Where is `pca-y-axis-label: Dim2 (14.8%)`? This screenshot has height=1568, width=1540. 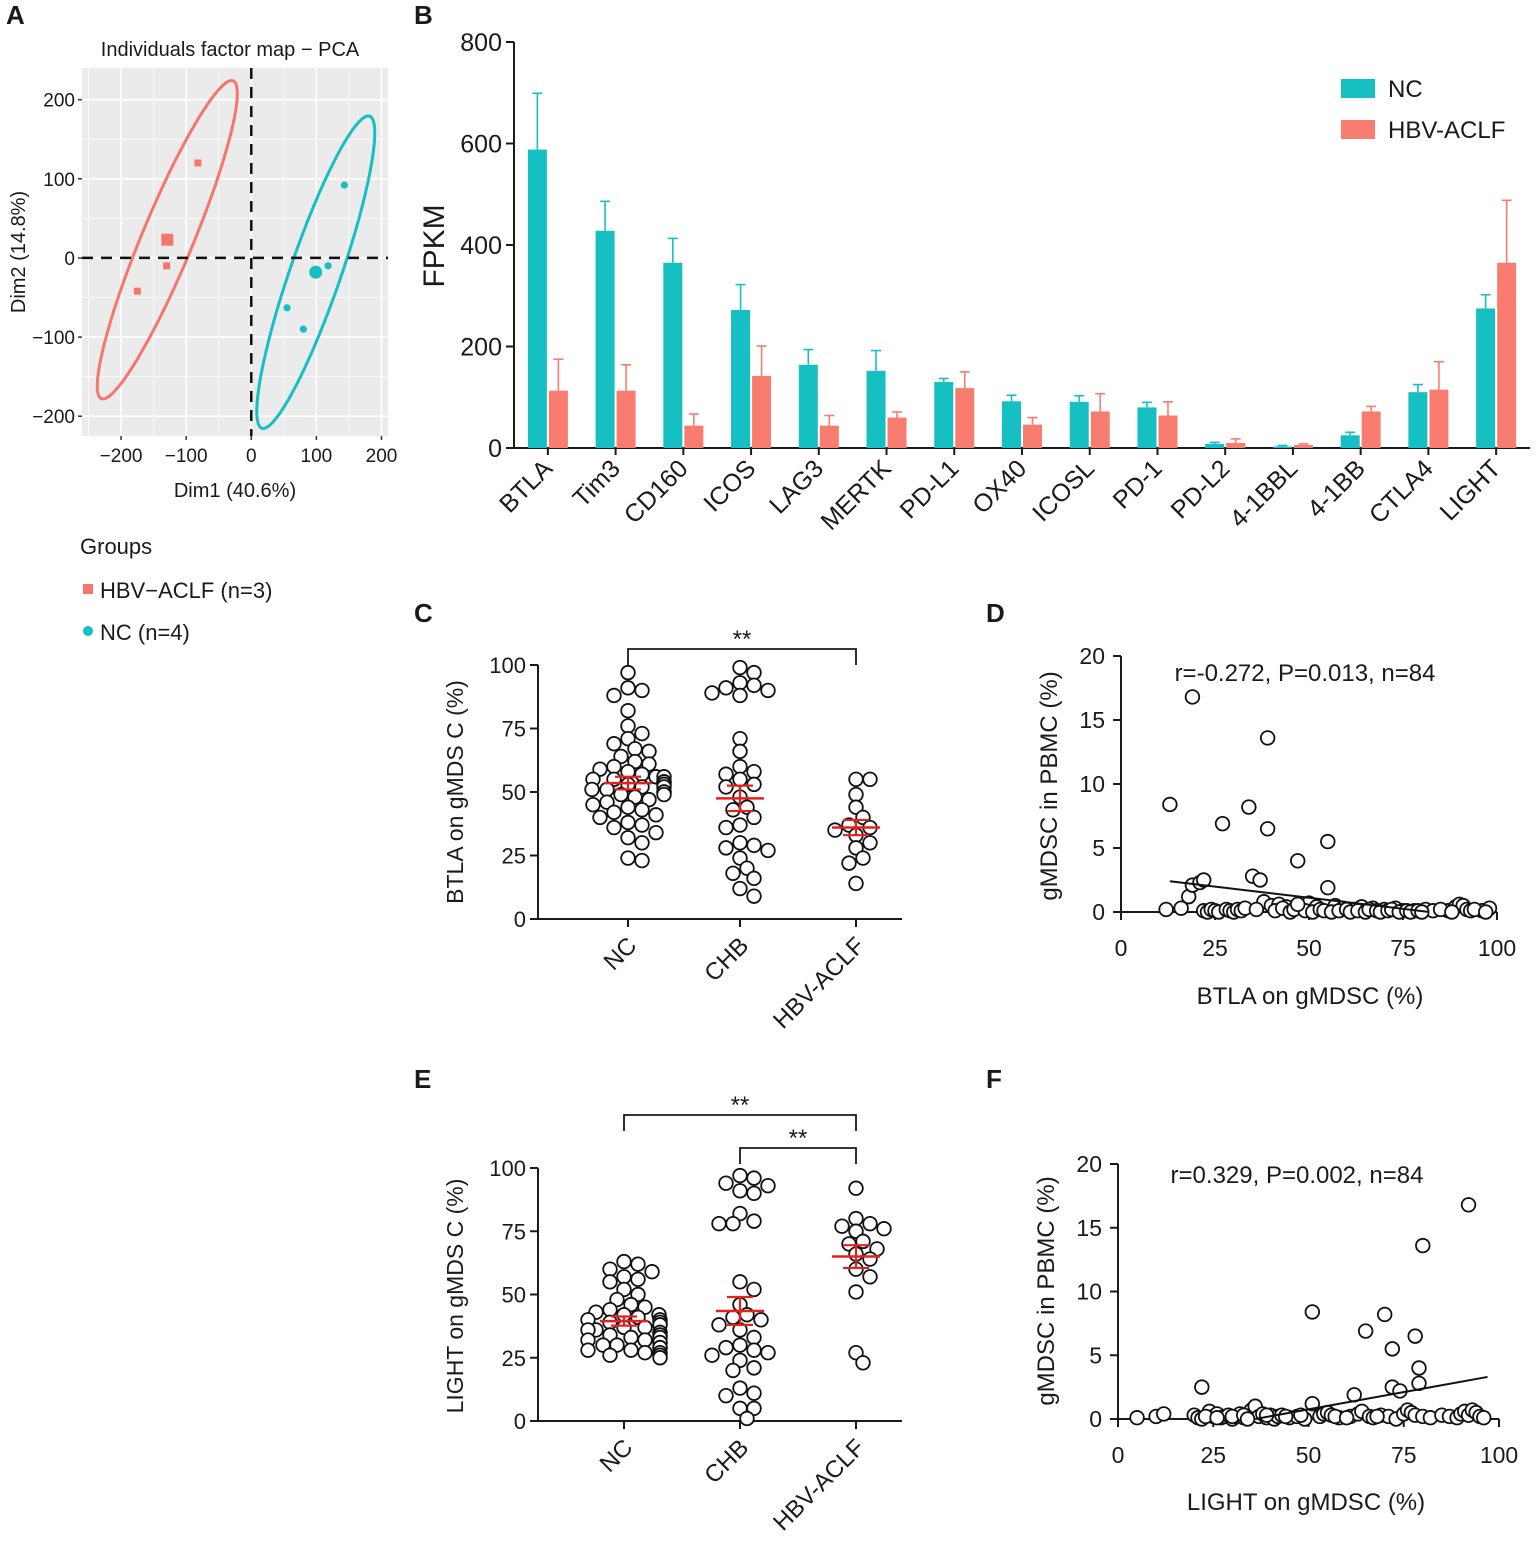 pca-y-axis-label: Dim2 (14.8%) is located at coordinates (19, 252).